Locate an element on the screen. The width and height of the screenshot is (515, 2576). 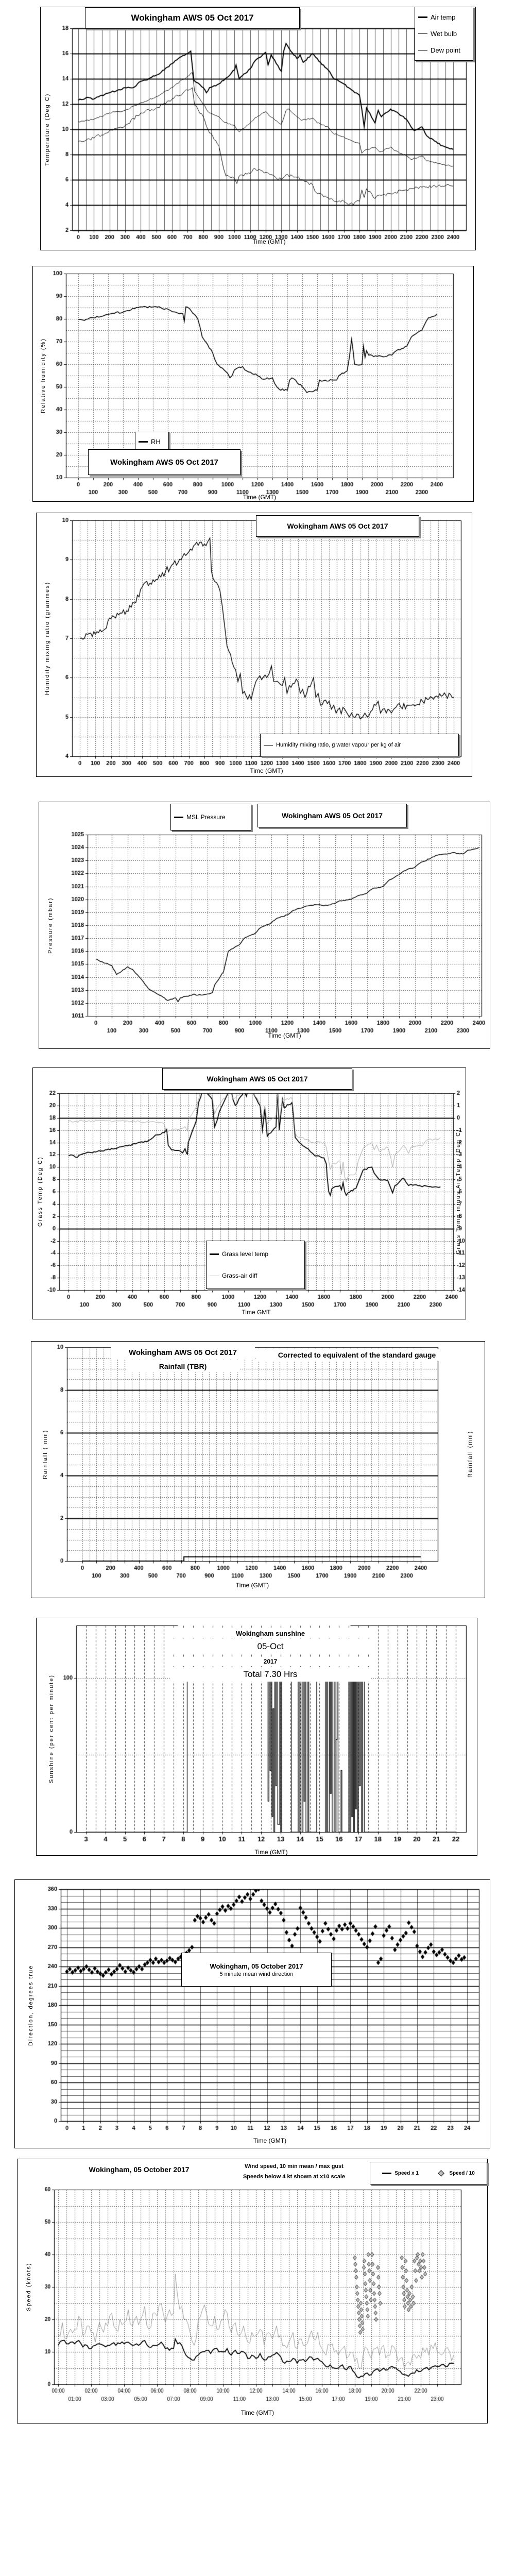
legend-label: Grass-air diff is located at coordinates (240, 1275).